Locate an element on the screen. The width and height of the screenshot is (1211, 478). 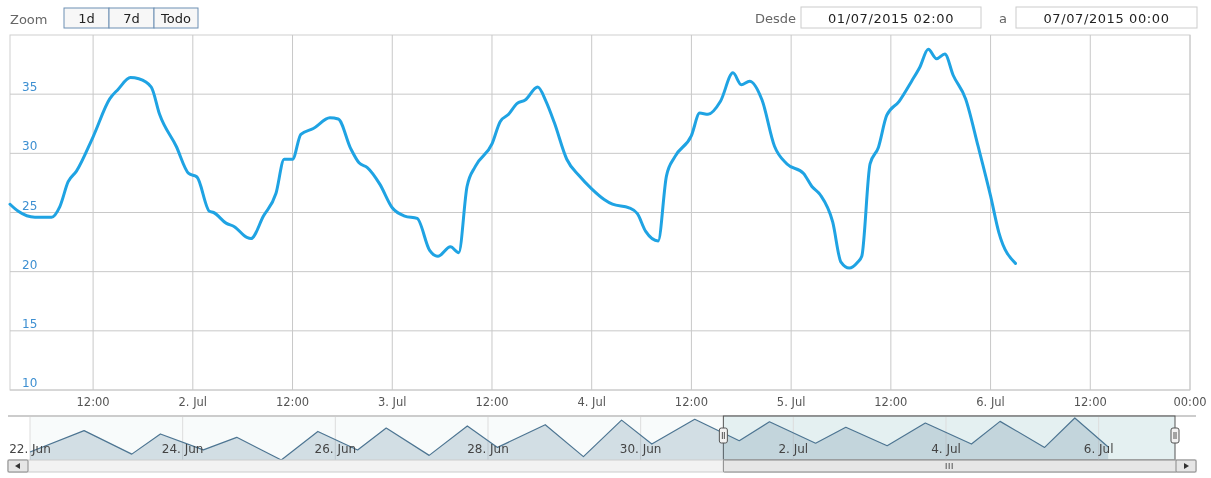
y-tick-label: 30 is located at coordinates (30, 146).